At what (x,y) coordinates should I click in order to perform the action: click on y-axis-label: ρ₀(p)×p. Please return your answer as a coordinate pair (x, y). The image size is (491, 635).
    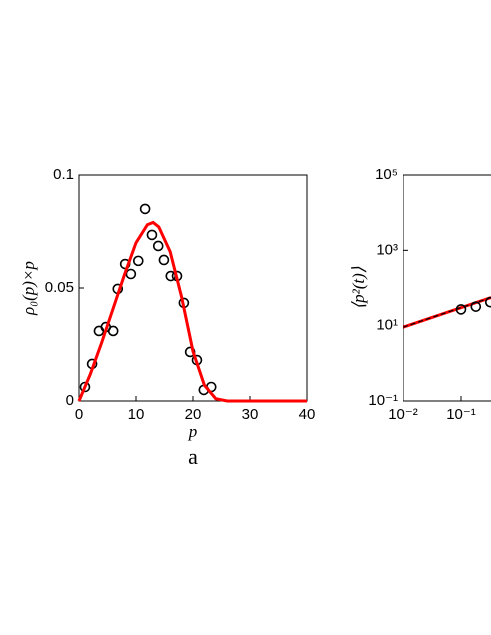
    Looking at the image, I should click on (28, 288).